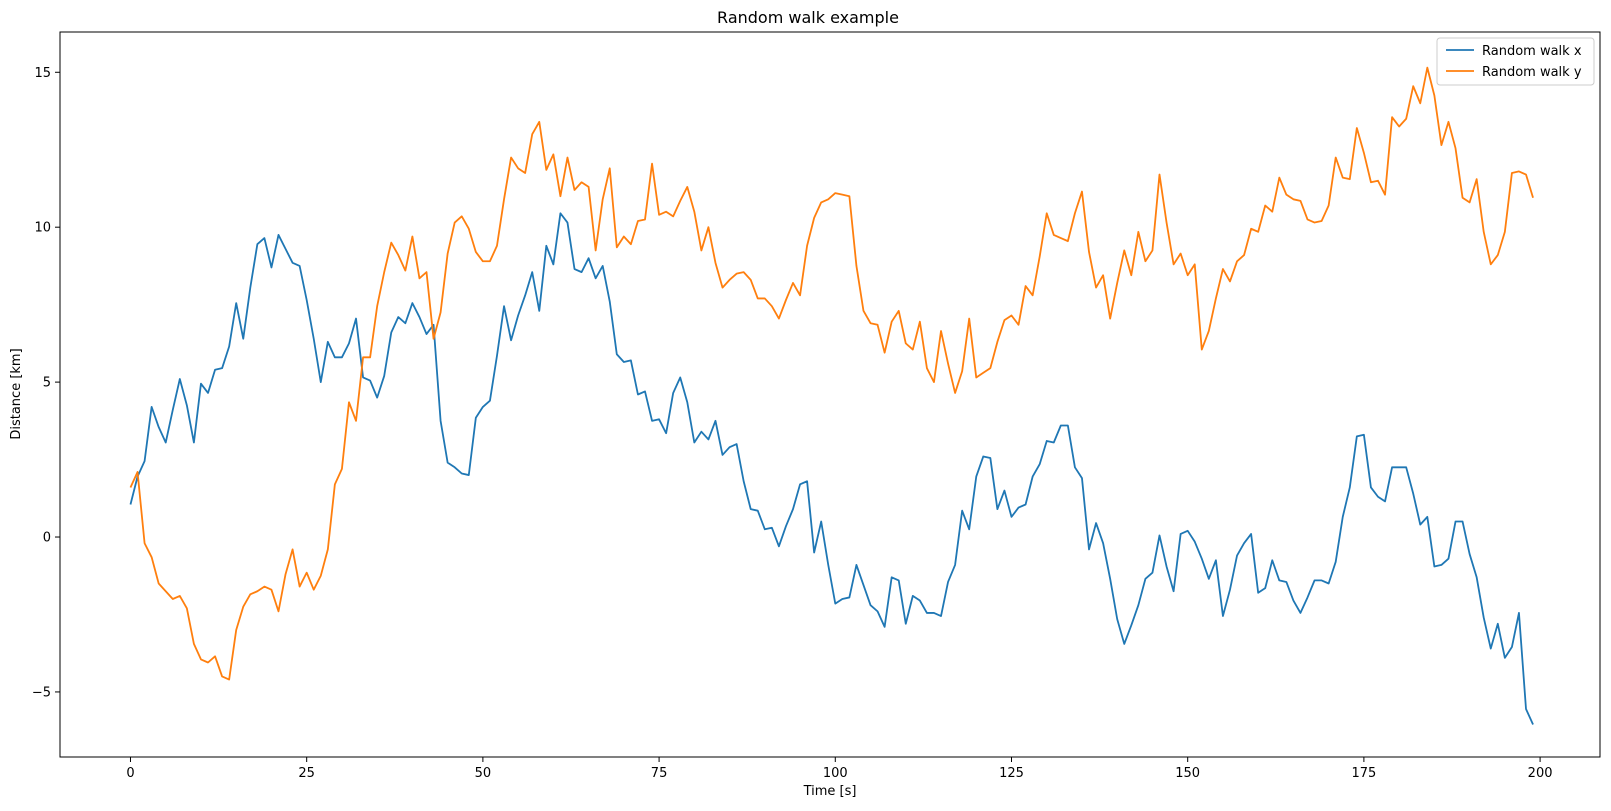 This screenshot has height=811, width=1611. Describe the element at coordinates (306, 773) in the screenshot. I see `x-tick-label: 25` at that location.